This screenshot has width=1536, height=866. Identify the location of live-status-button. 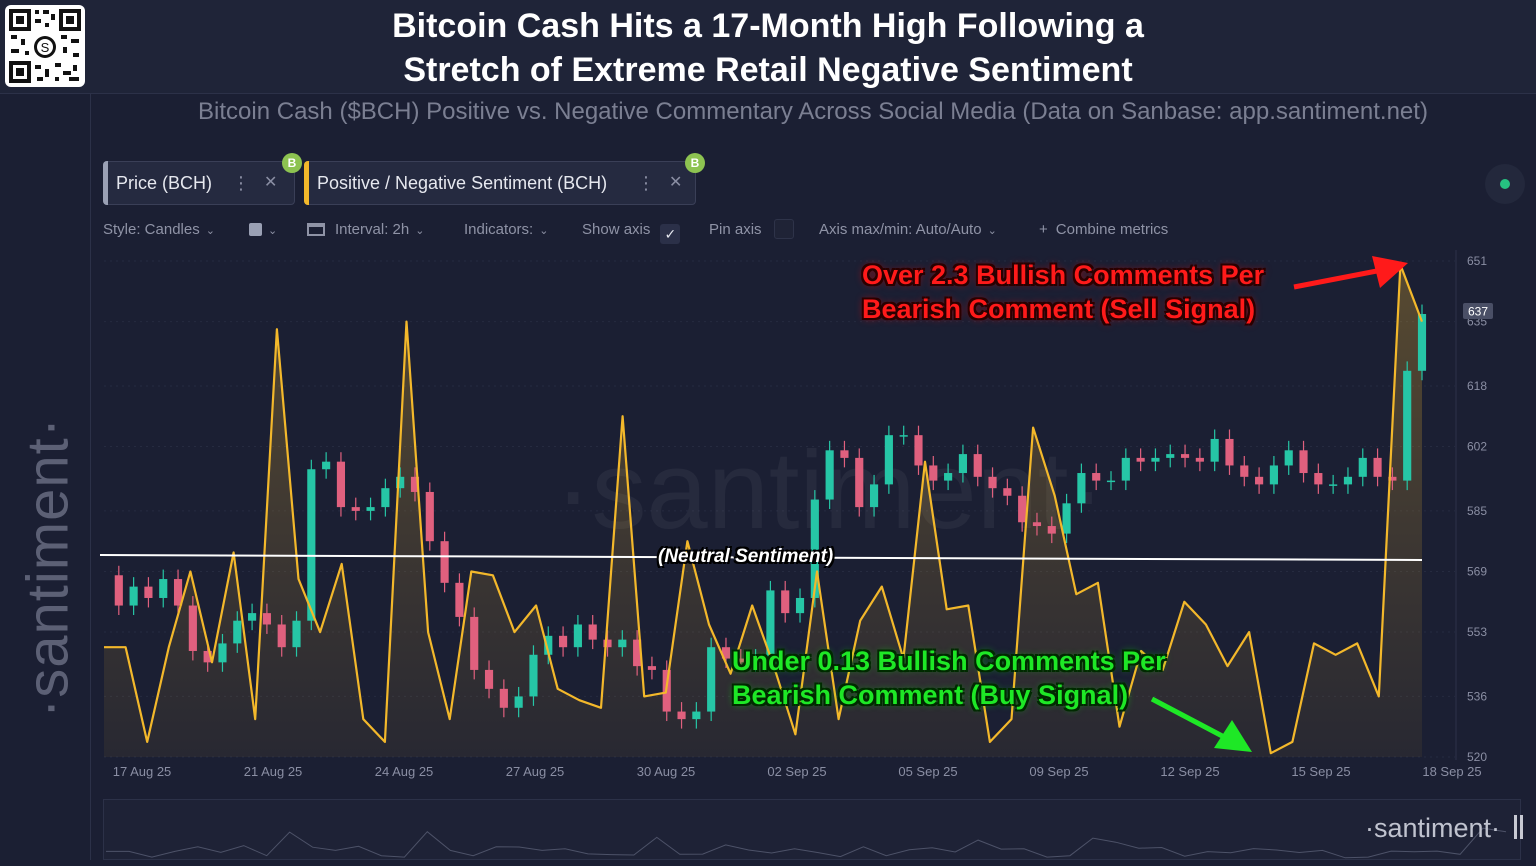
(1505, 184).